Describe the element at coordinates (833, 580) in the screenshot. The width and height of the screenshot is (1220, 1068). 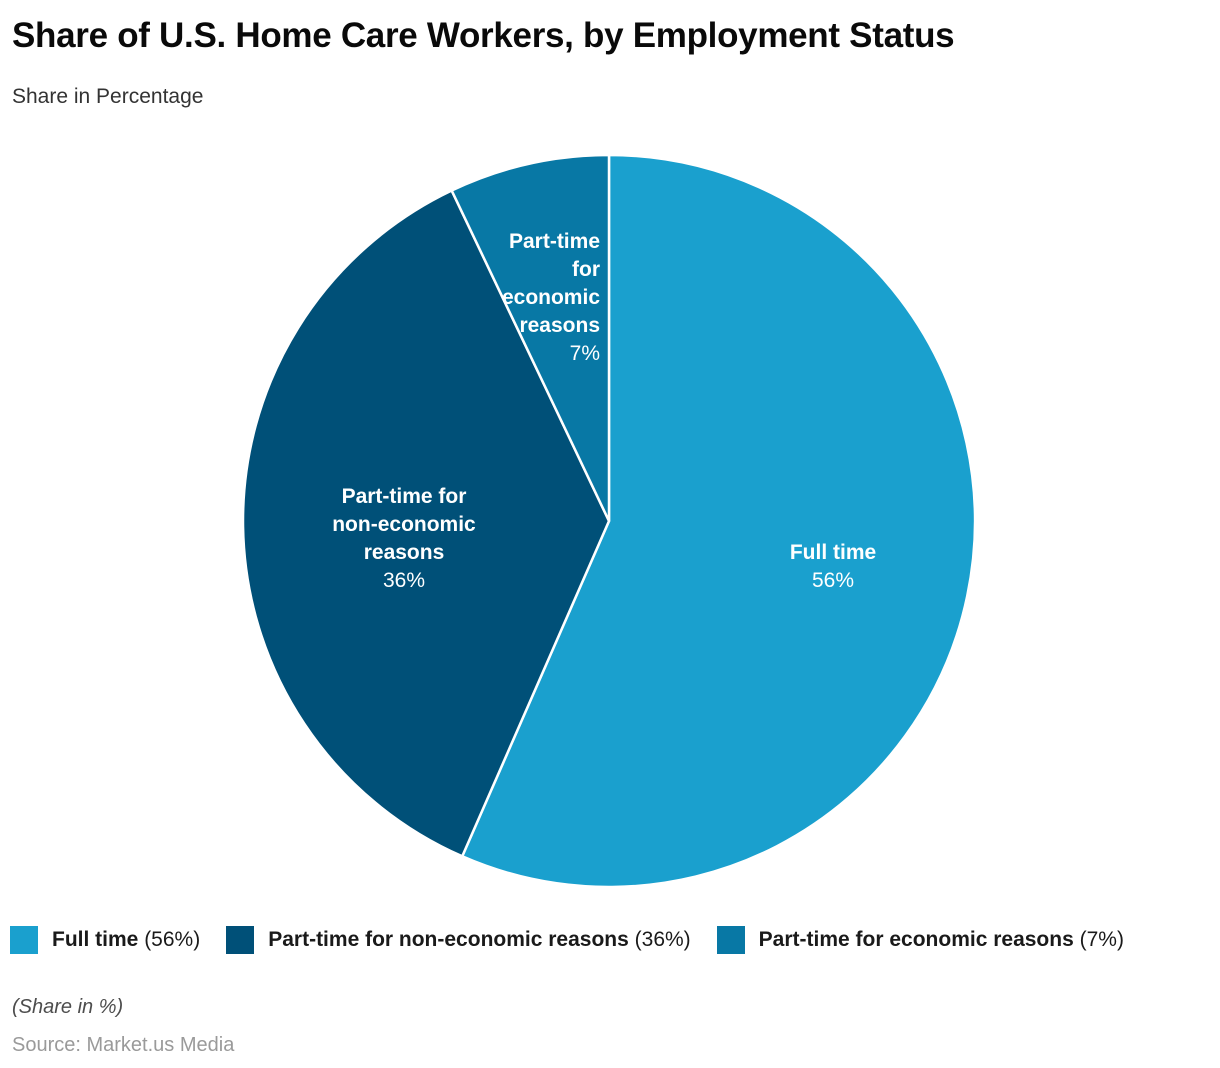
I see `slice-label-value: 56%` at that location.